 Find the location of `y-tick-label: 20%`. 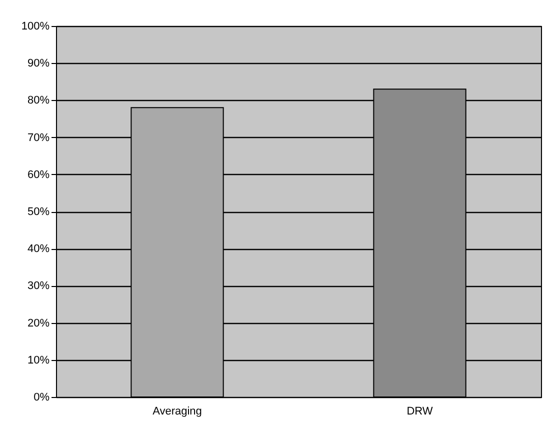

y-tick-label: 20% is located at coordinates (38, 323).